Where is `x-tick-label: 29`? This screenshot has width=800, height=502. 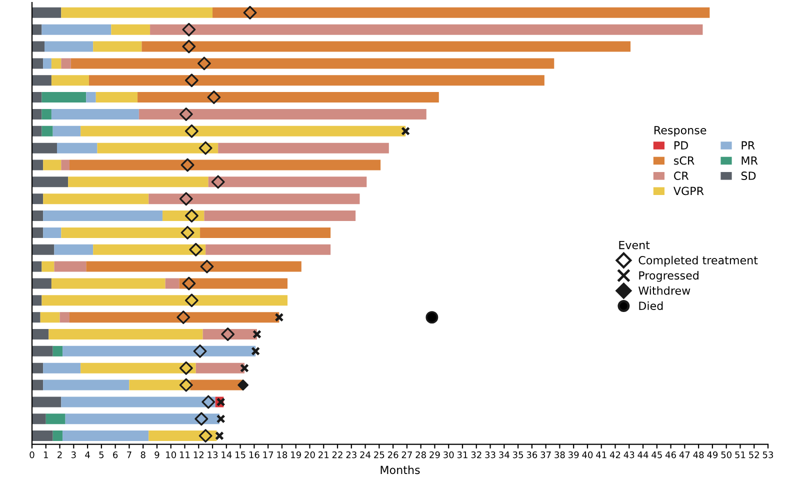 x-tick-label: 29 is located at coordinates (435, 454).